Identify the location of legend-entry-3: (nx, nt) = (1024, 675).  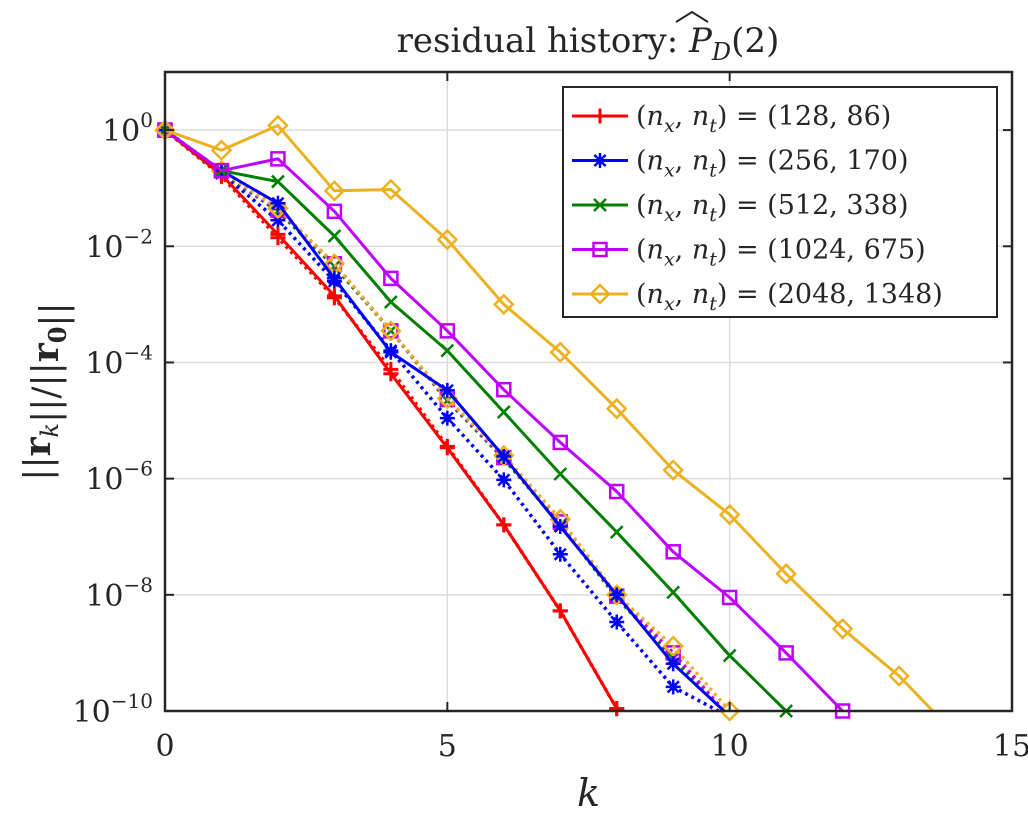
(749, 253).